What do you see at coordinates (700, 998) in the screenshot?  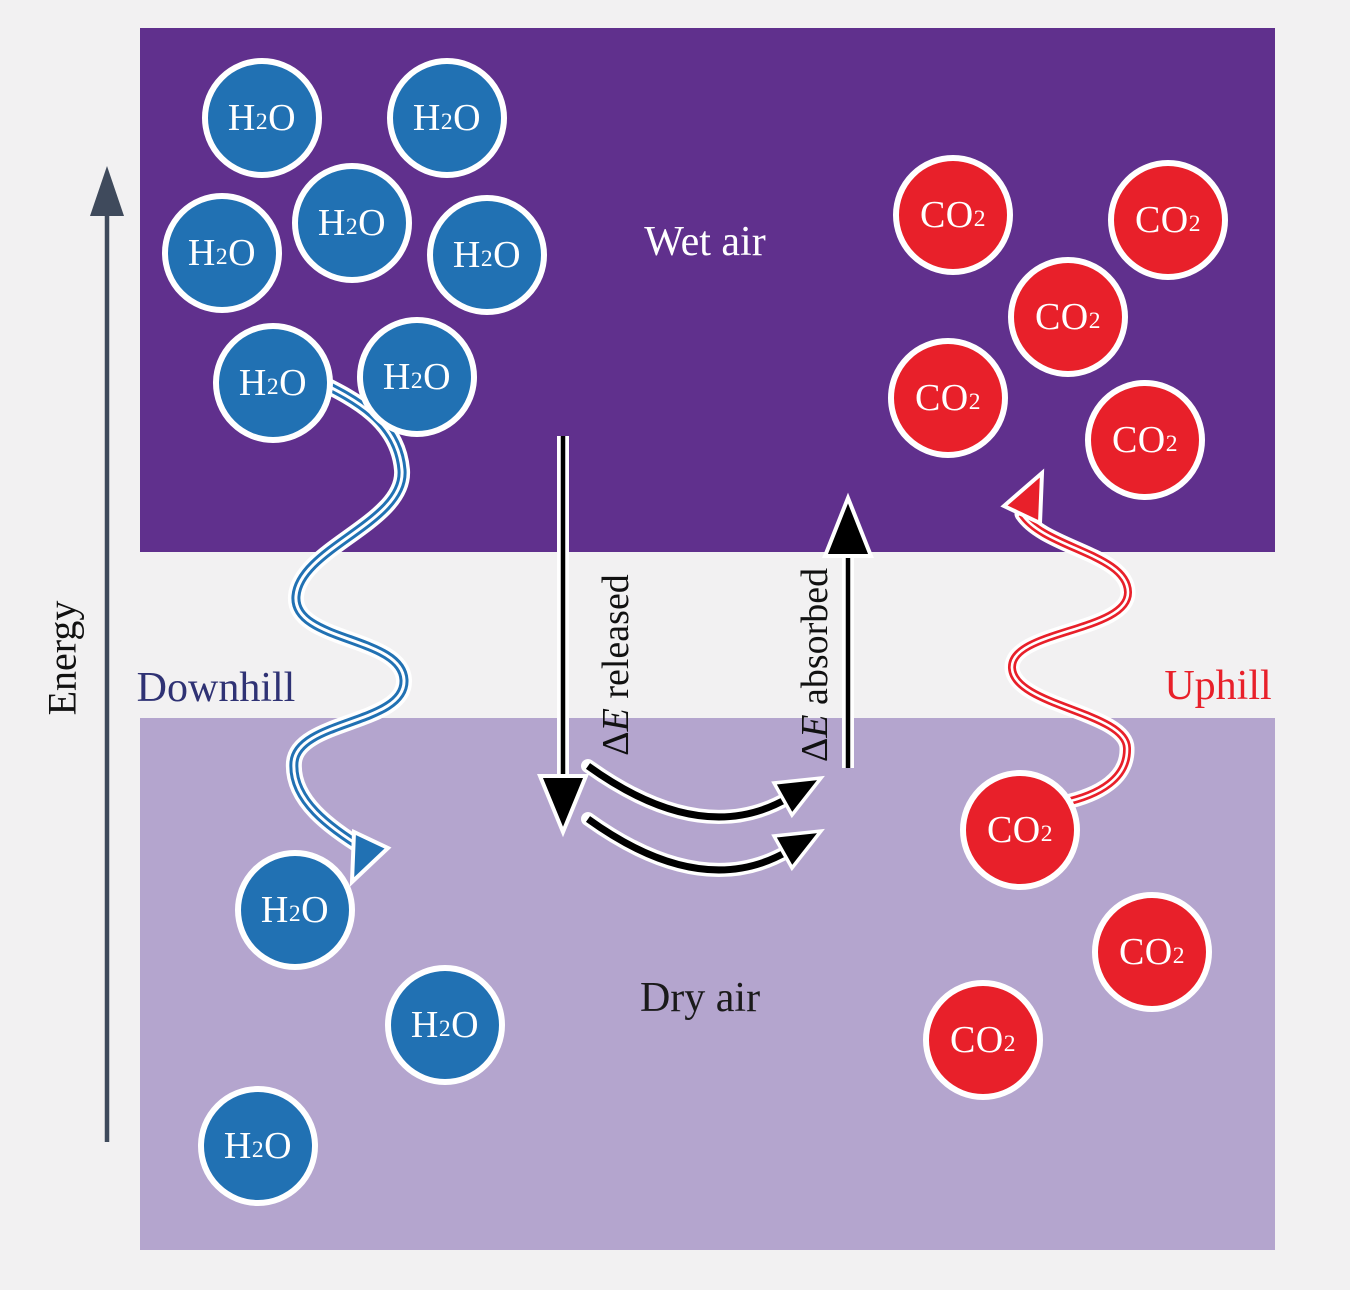 I see `dry-air-label: Dry air` at bounding box center [700, 998].